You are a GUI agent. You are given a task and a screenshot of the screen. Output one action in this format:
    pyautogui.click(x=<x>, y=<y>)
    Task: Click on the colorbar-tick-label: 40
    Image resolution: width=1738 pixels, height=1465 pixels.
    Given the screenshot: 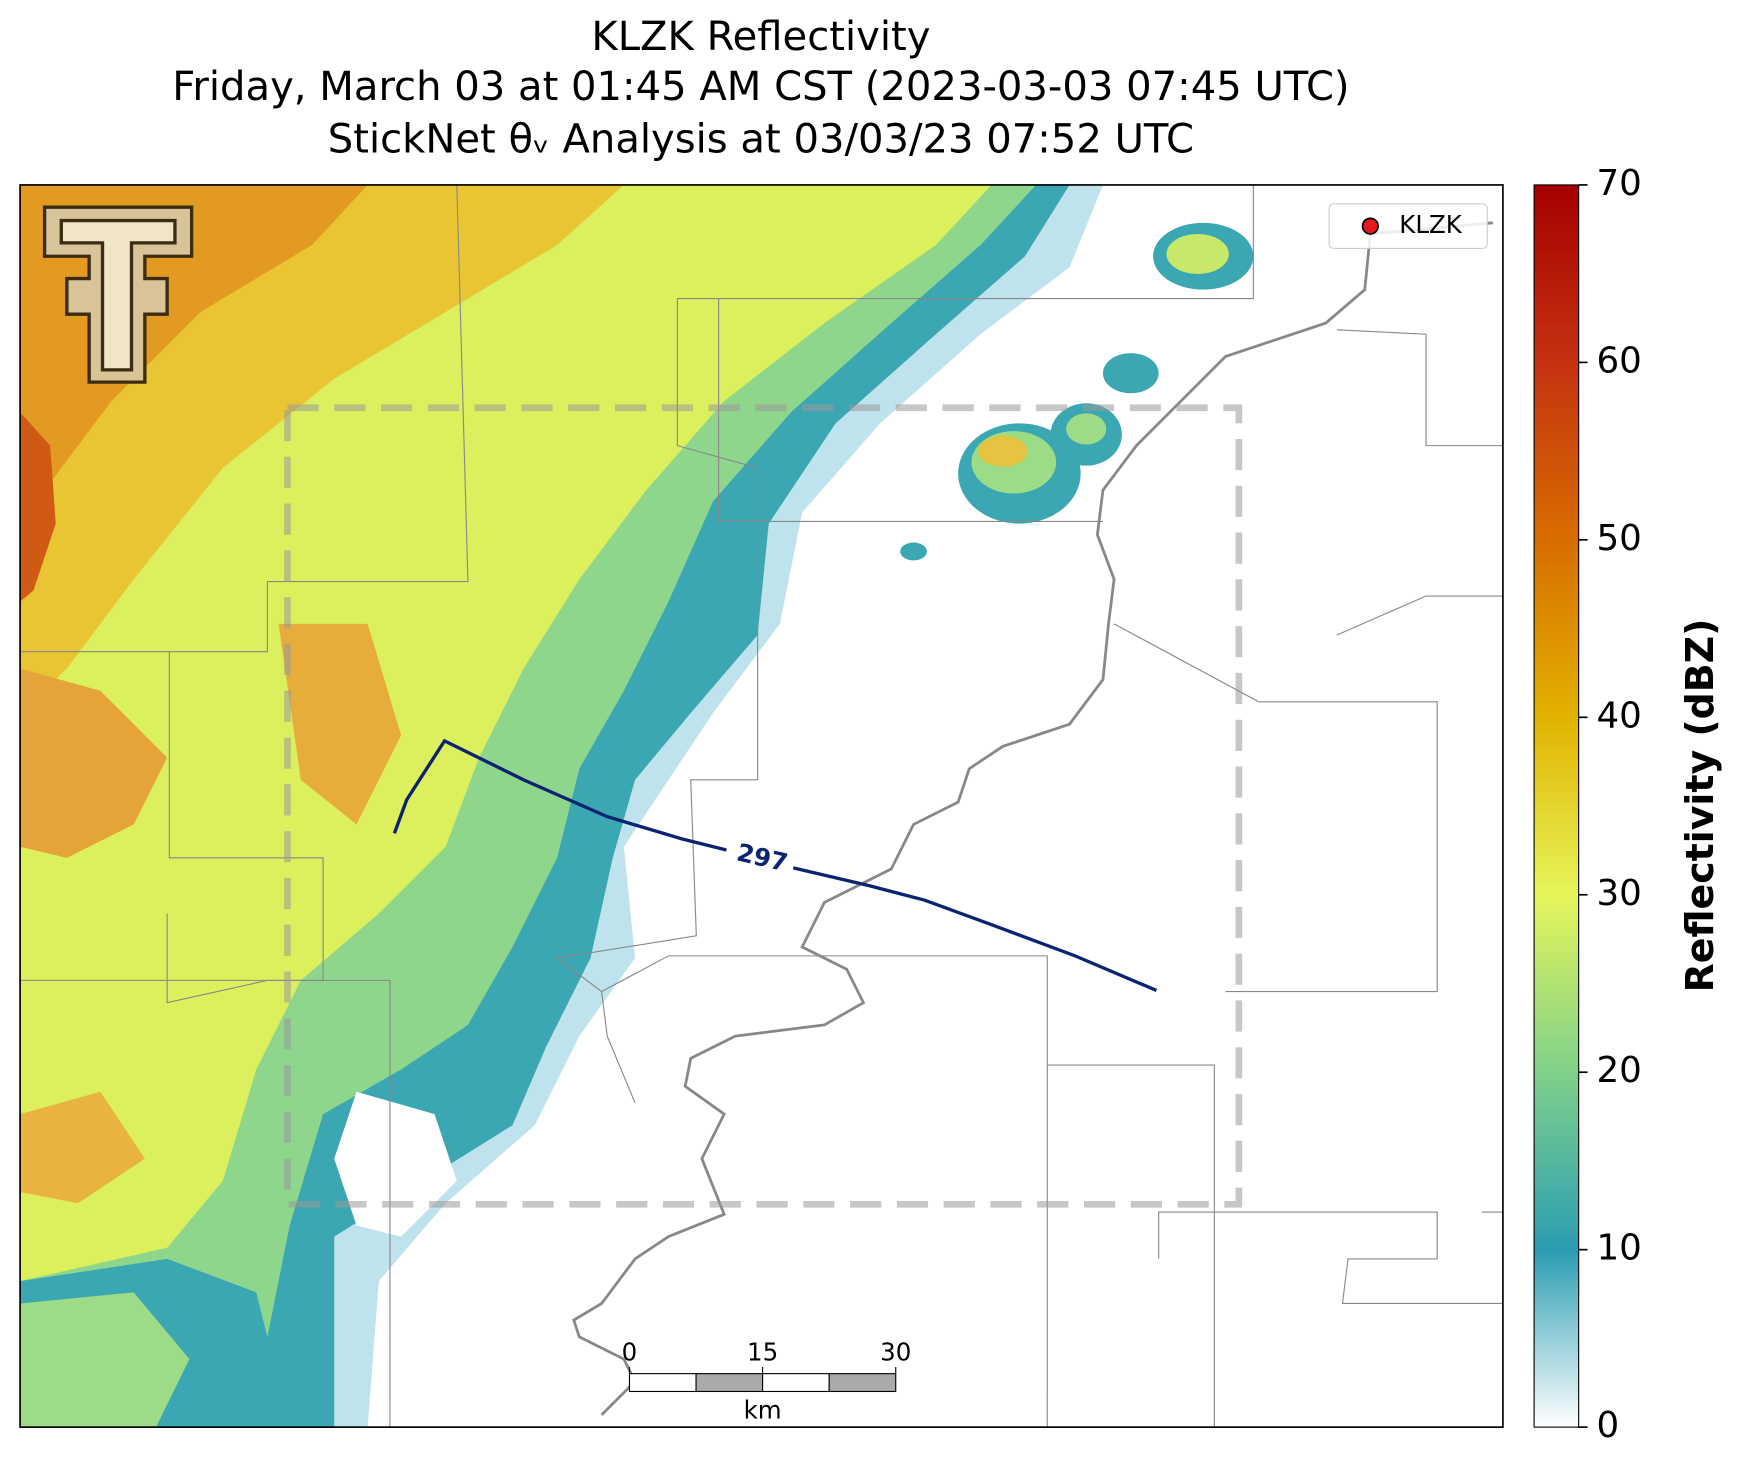 What is the action you would take?
    pyautogui.click(x=1618, y=715)
    